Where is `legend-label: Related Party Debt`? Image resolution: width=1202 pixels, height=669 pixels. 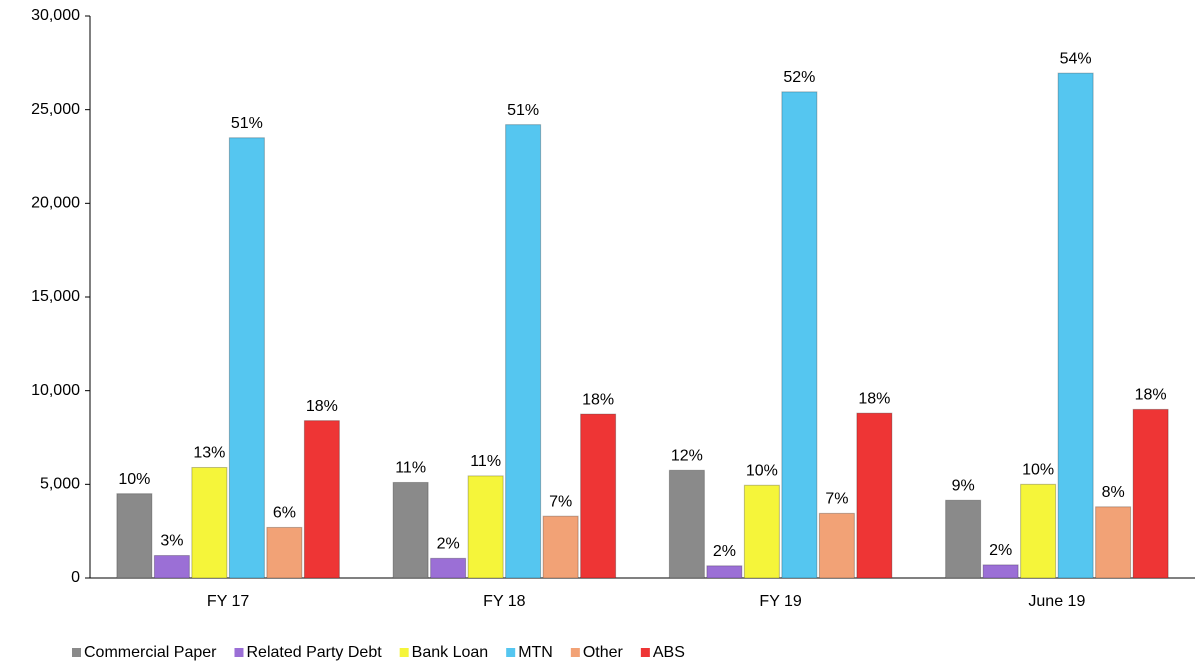 legend-label: Related Party Debt is located at coordinates (314, 652).